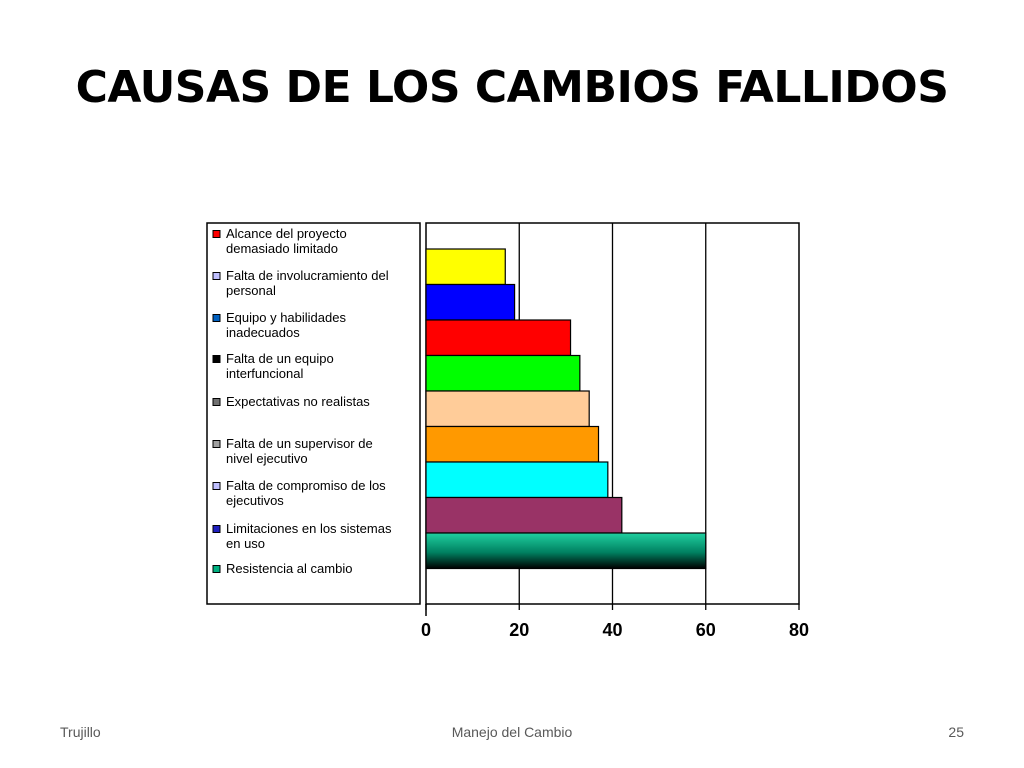  I want to click on page-number: 25, so click(956, 732).